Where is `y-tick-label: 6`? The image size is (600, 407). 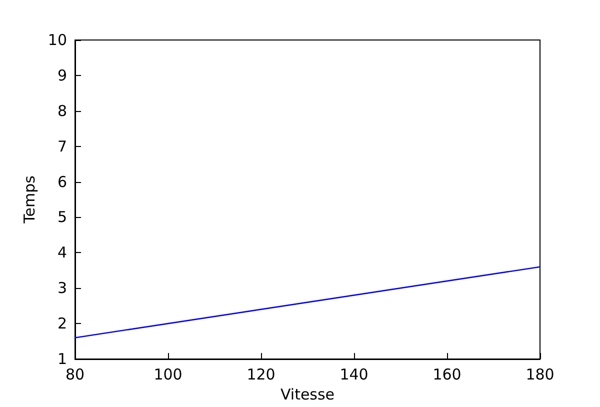
y-tick-label: 6 is located at coordinates (62, 181).